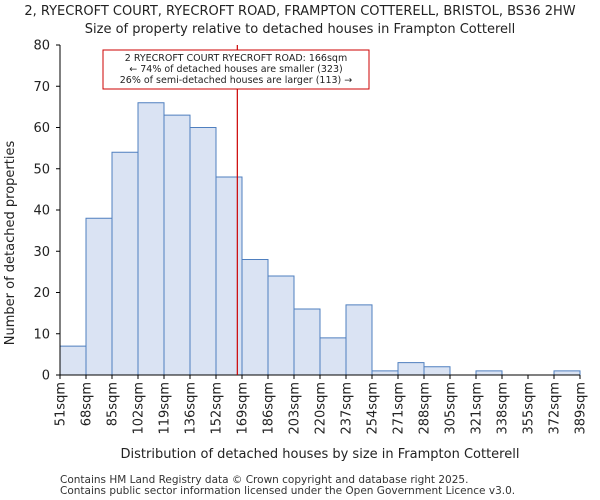  I want to click on y-tick-label: 10, so click(41, 334).